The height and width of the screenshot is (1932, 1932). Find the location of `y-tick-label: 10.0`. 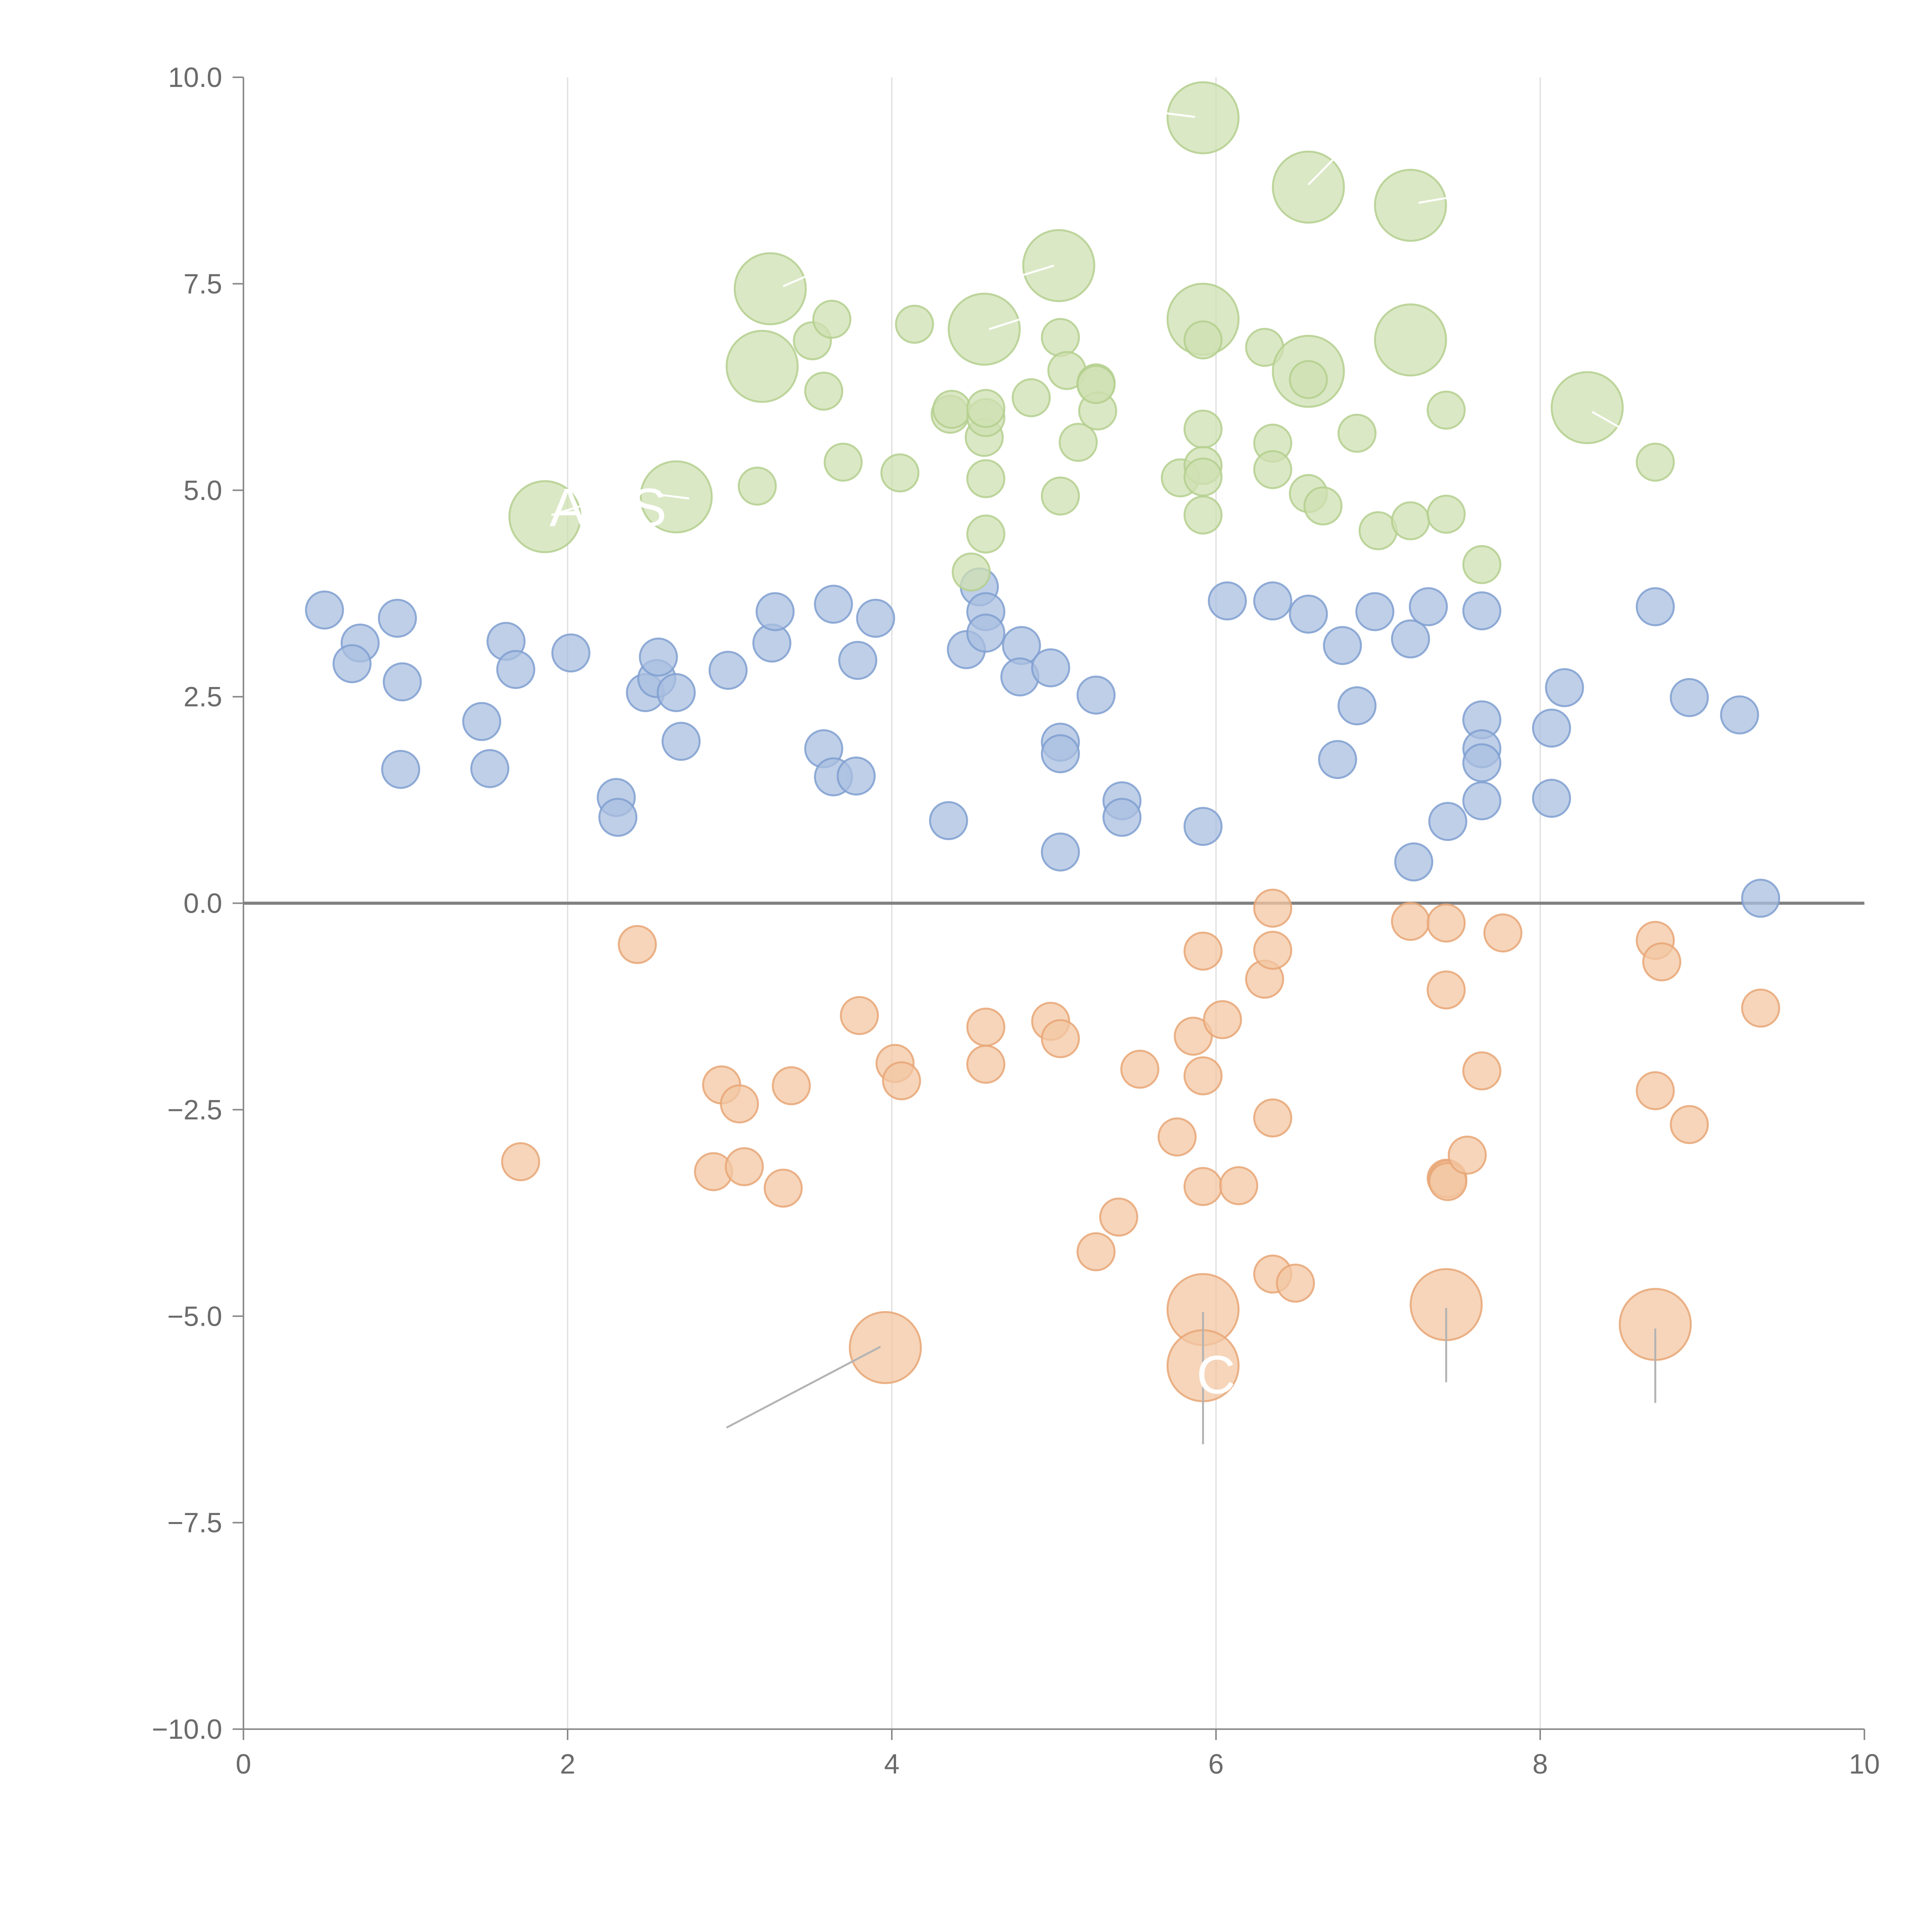

y-tick-label: 10.0 is located at coordinates (195, 78).